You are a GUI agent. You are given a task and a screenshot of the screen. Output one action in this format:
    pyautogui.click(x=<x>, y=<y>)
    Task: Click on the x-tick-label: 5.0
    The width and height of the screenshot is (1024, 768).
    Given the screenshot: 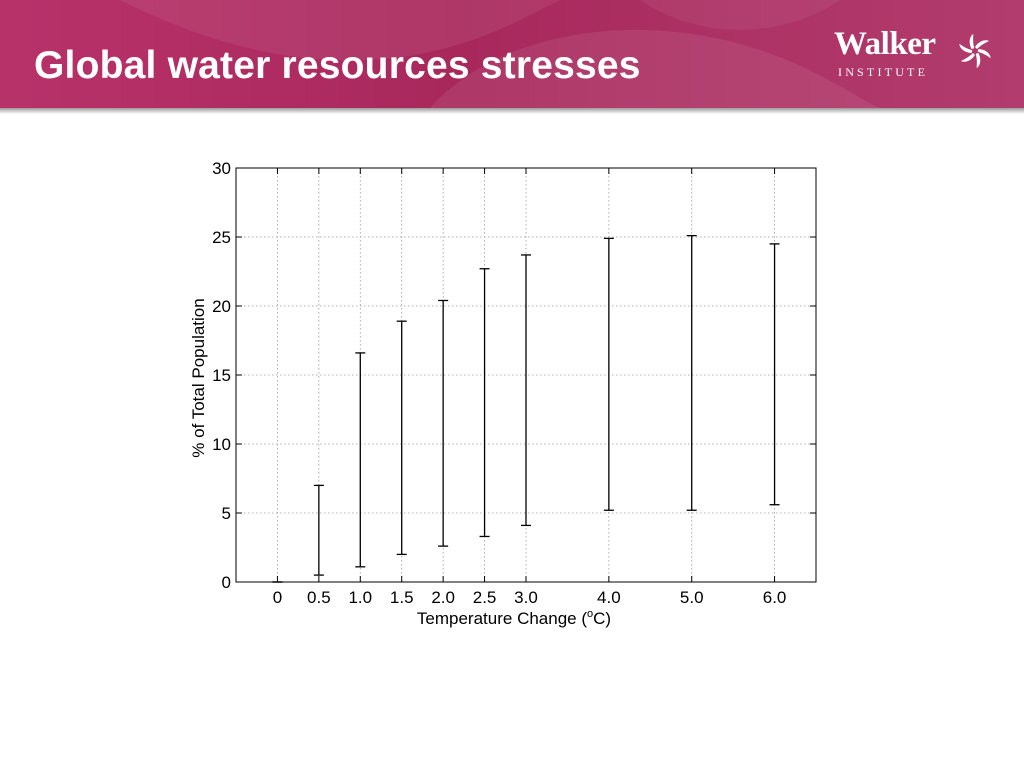 What is the action you would take?
    pyautogui.click(x=692, y=597)
    